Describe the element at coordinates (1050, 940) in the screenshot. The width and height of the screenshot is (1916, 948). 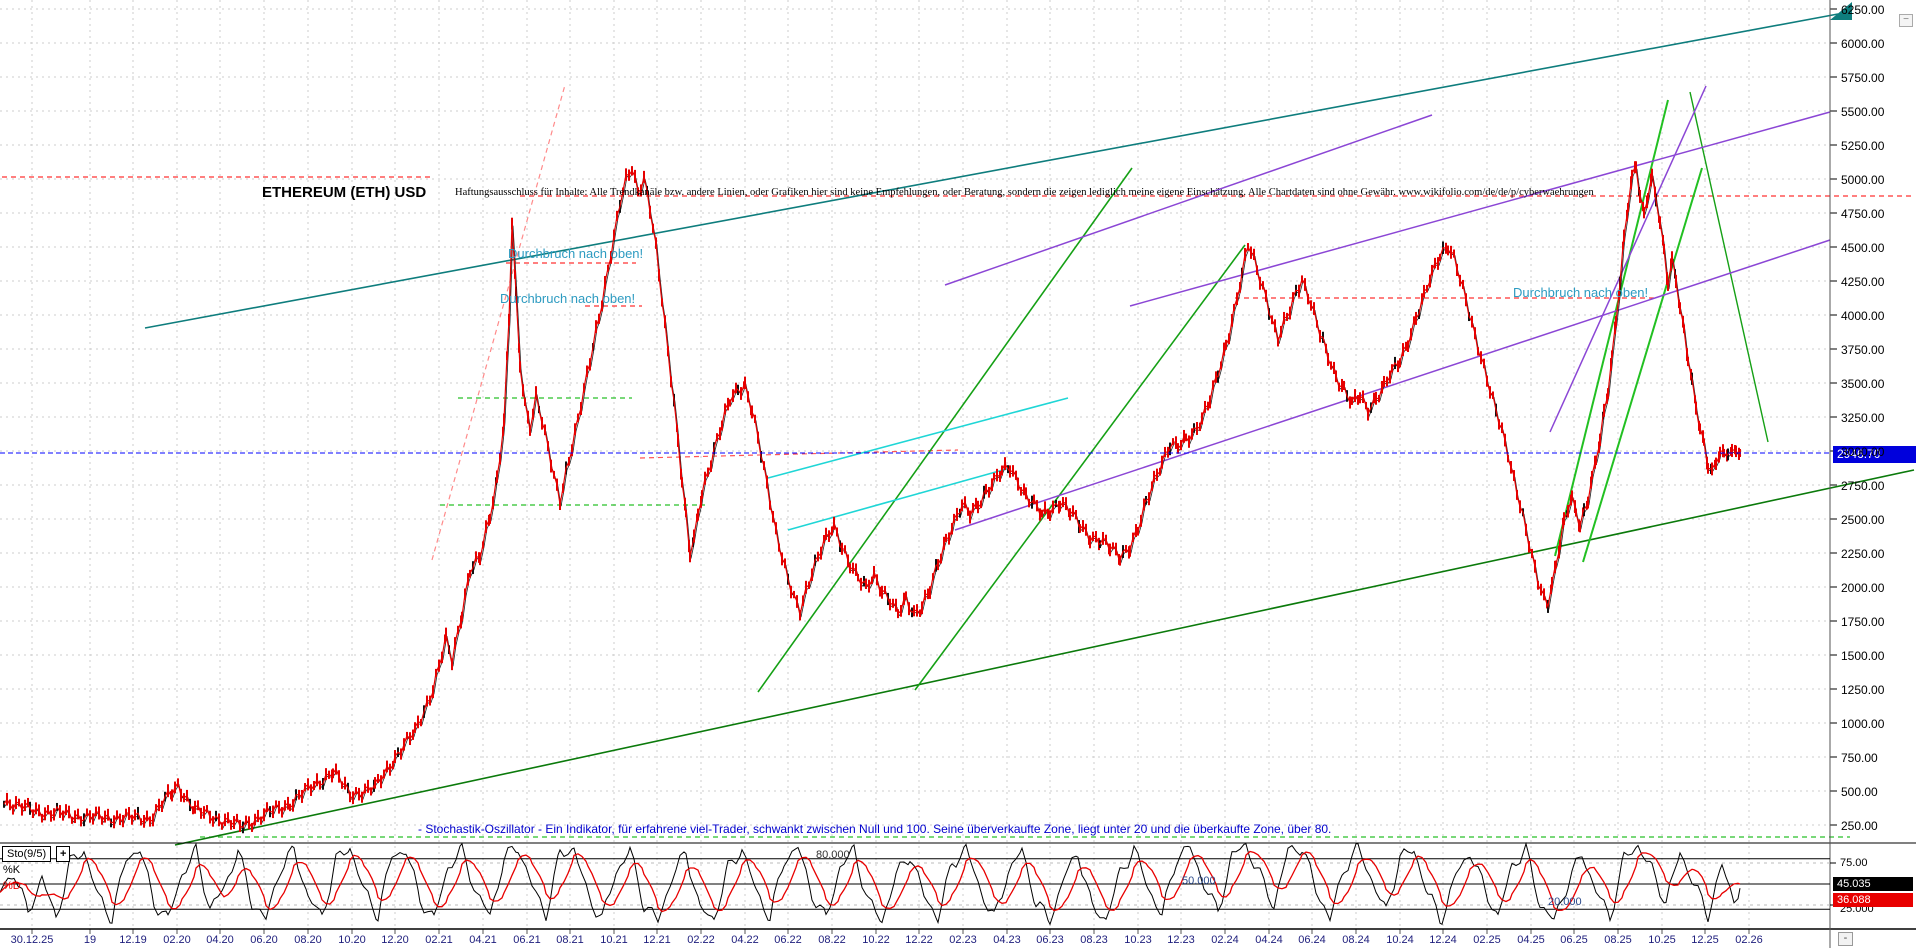
I see `time-axis-label: 06.23` at that location.